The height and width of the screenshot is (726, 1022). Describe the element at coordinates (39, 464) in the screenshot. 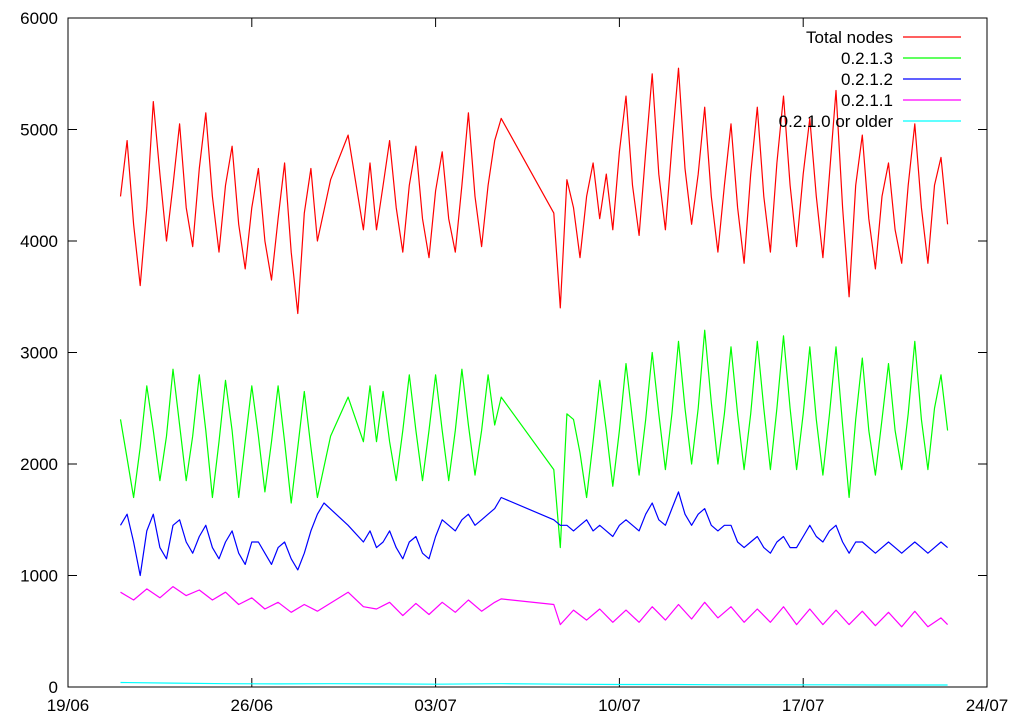

I see `y-tick-label: 2000` at that location.